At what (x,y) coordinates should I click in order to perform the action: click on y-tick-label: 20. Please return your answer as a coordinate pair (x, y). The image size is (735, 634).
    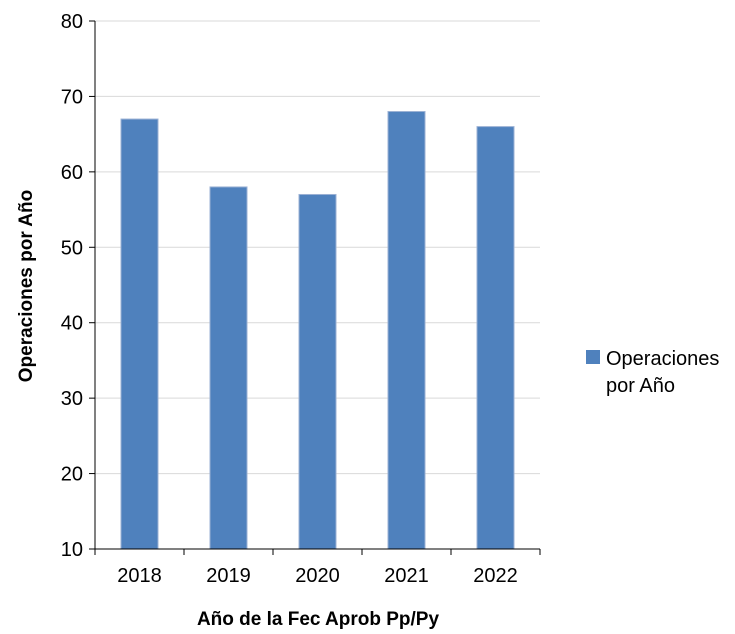
    Looking at the image, I should click on (72, 475).